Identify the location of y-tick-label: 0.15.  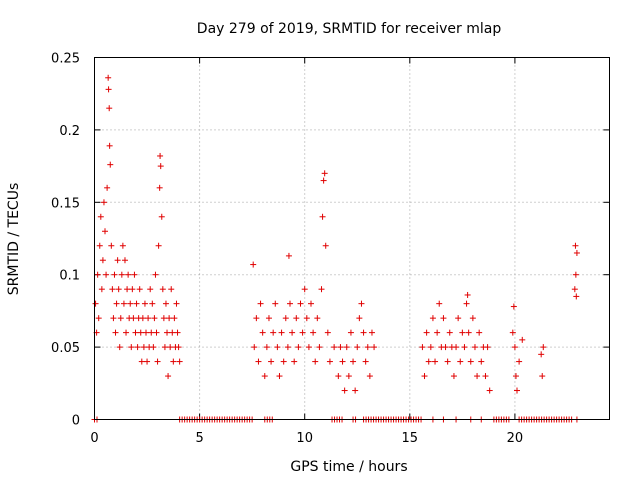
(65, 203).